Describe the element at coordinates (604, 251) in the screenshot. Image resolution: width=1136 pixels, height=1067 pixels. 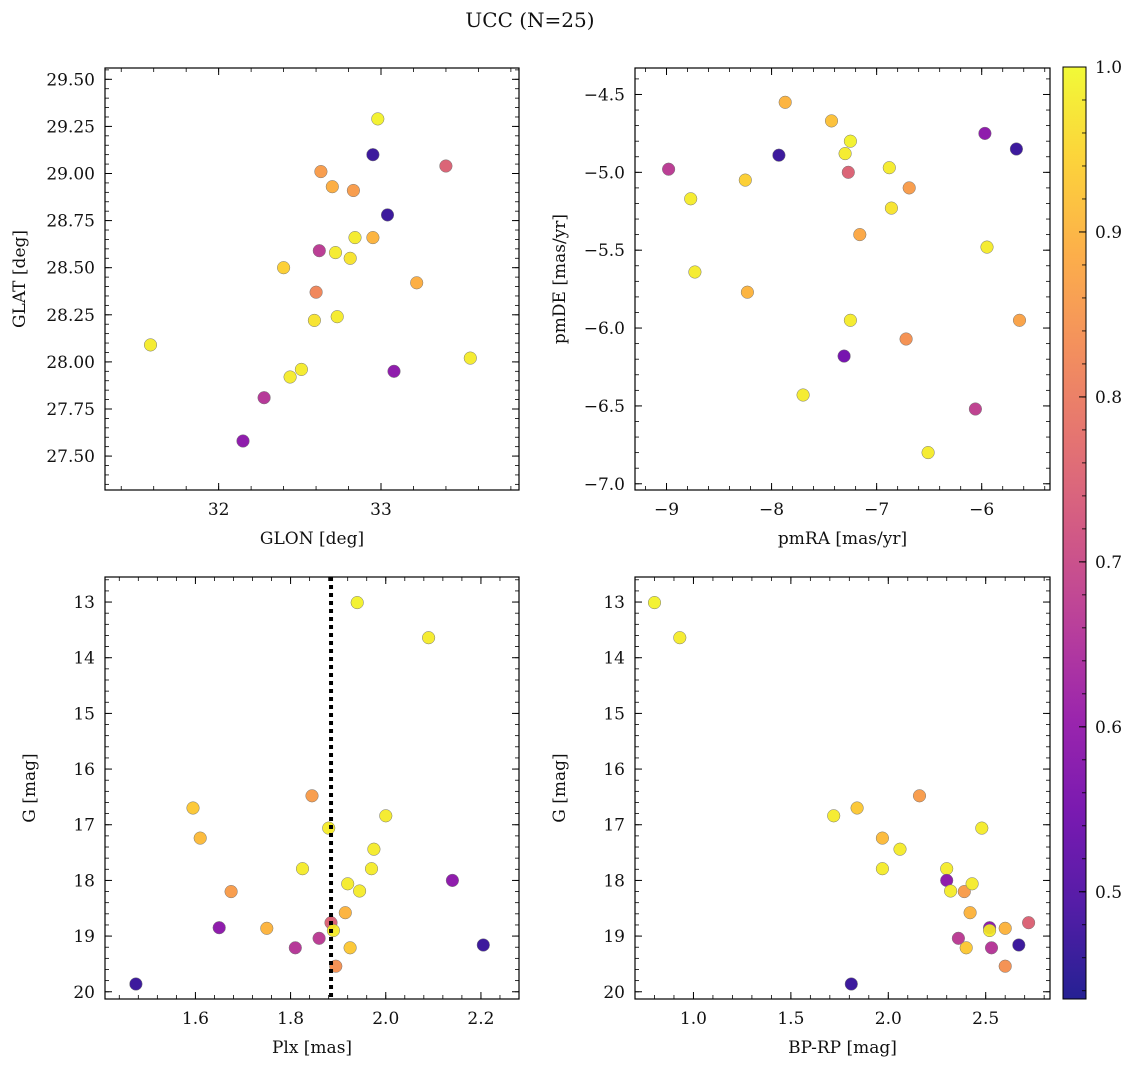
I see `y-tick-label: −5.5` at that location.